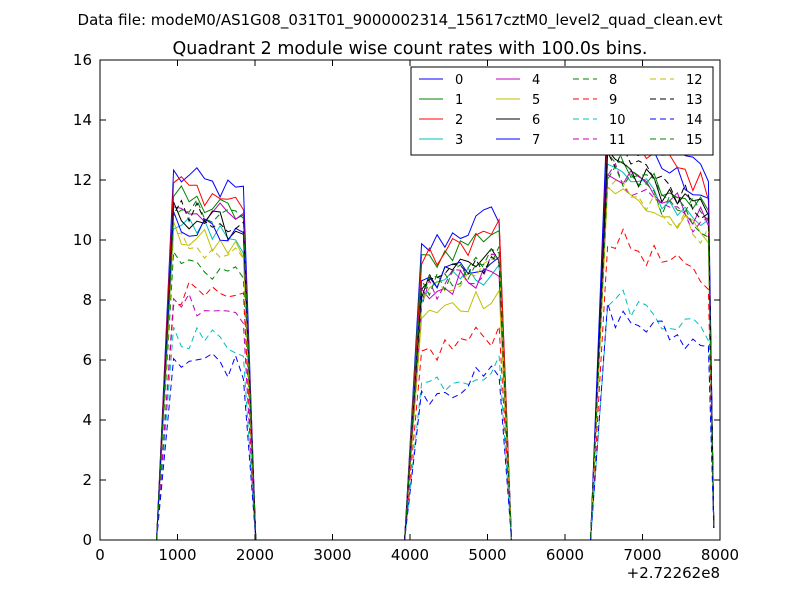 This screenshot has width=800, height=604. Describe the element at coordinates (536, 120) in the screenshot. I see `legend-label: 6` at that location.